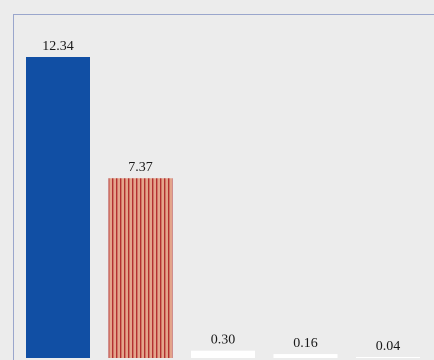 The image size is (434, 360). What do you see at coordinates (305, 343) in the screenshot?
I see `value-label-4: 0.16` at bounding box center [305, 343].